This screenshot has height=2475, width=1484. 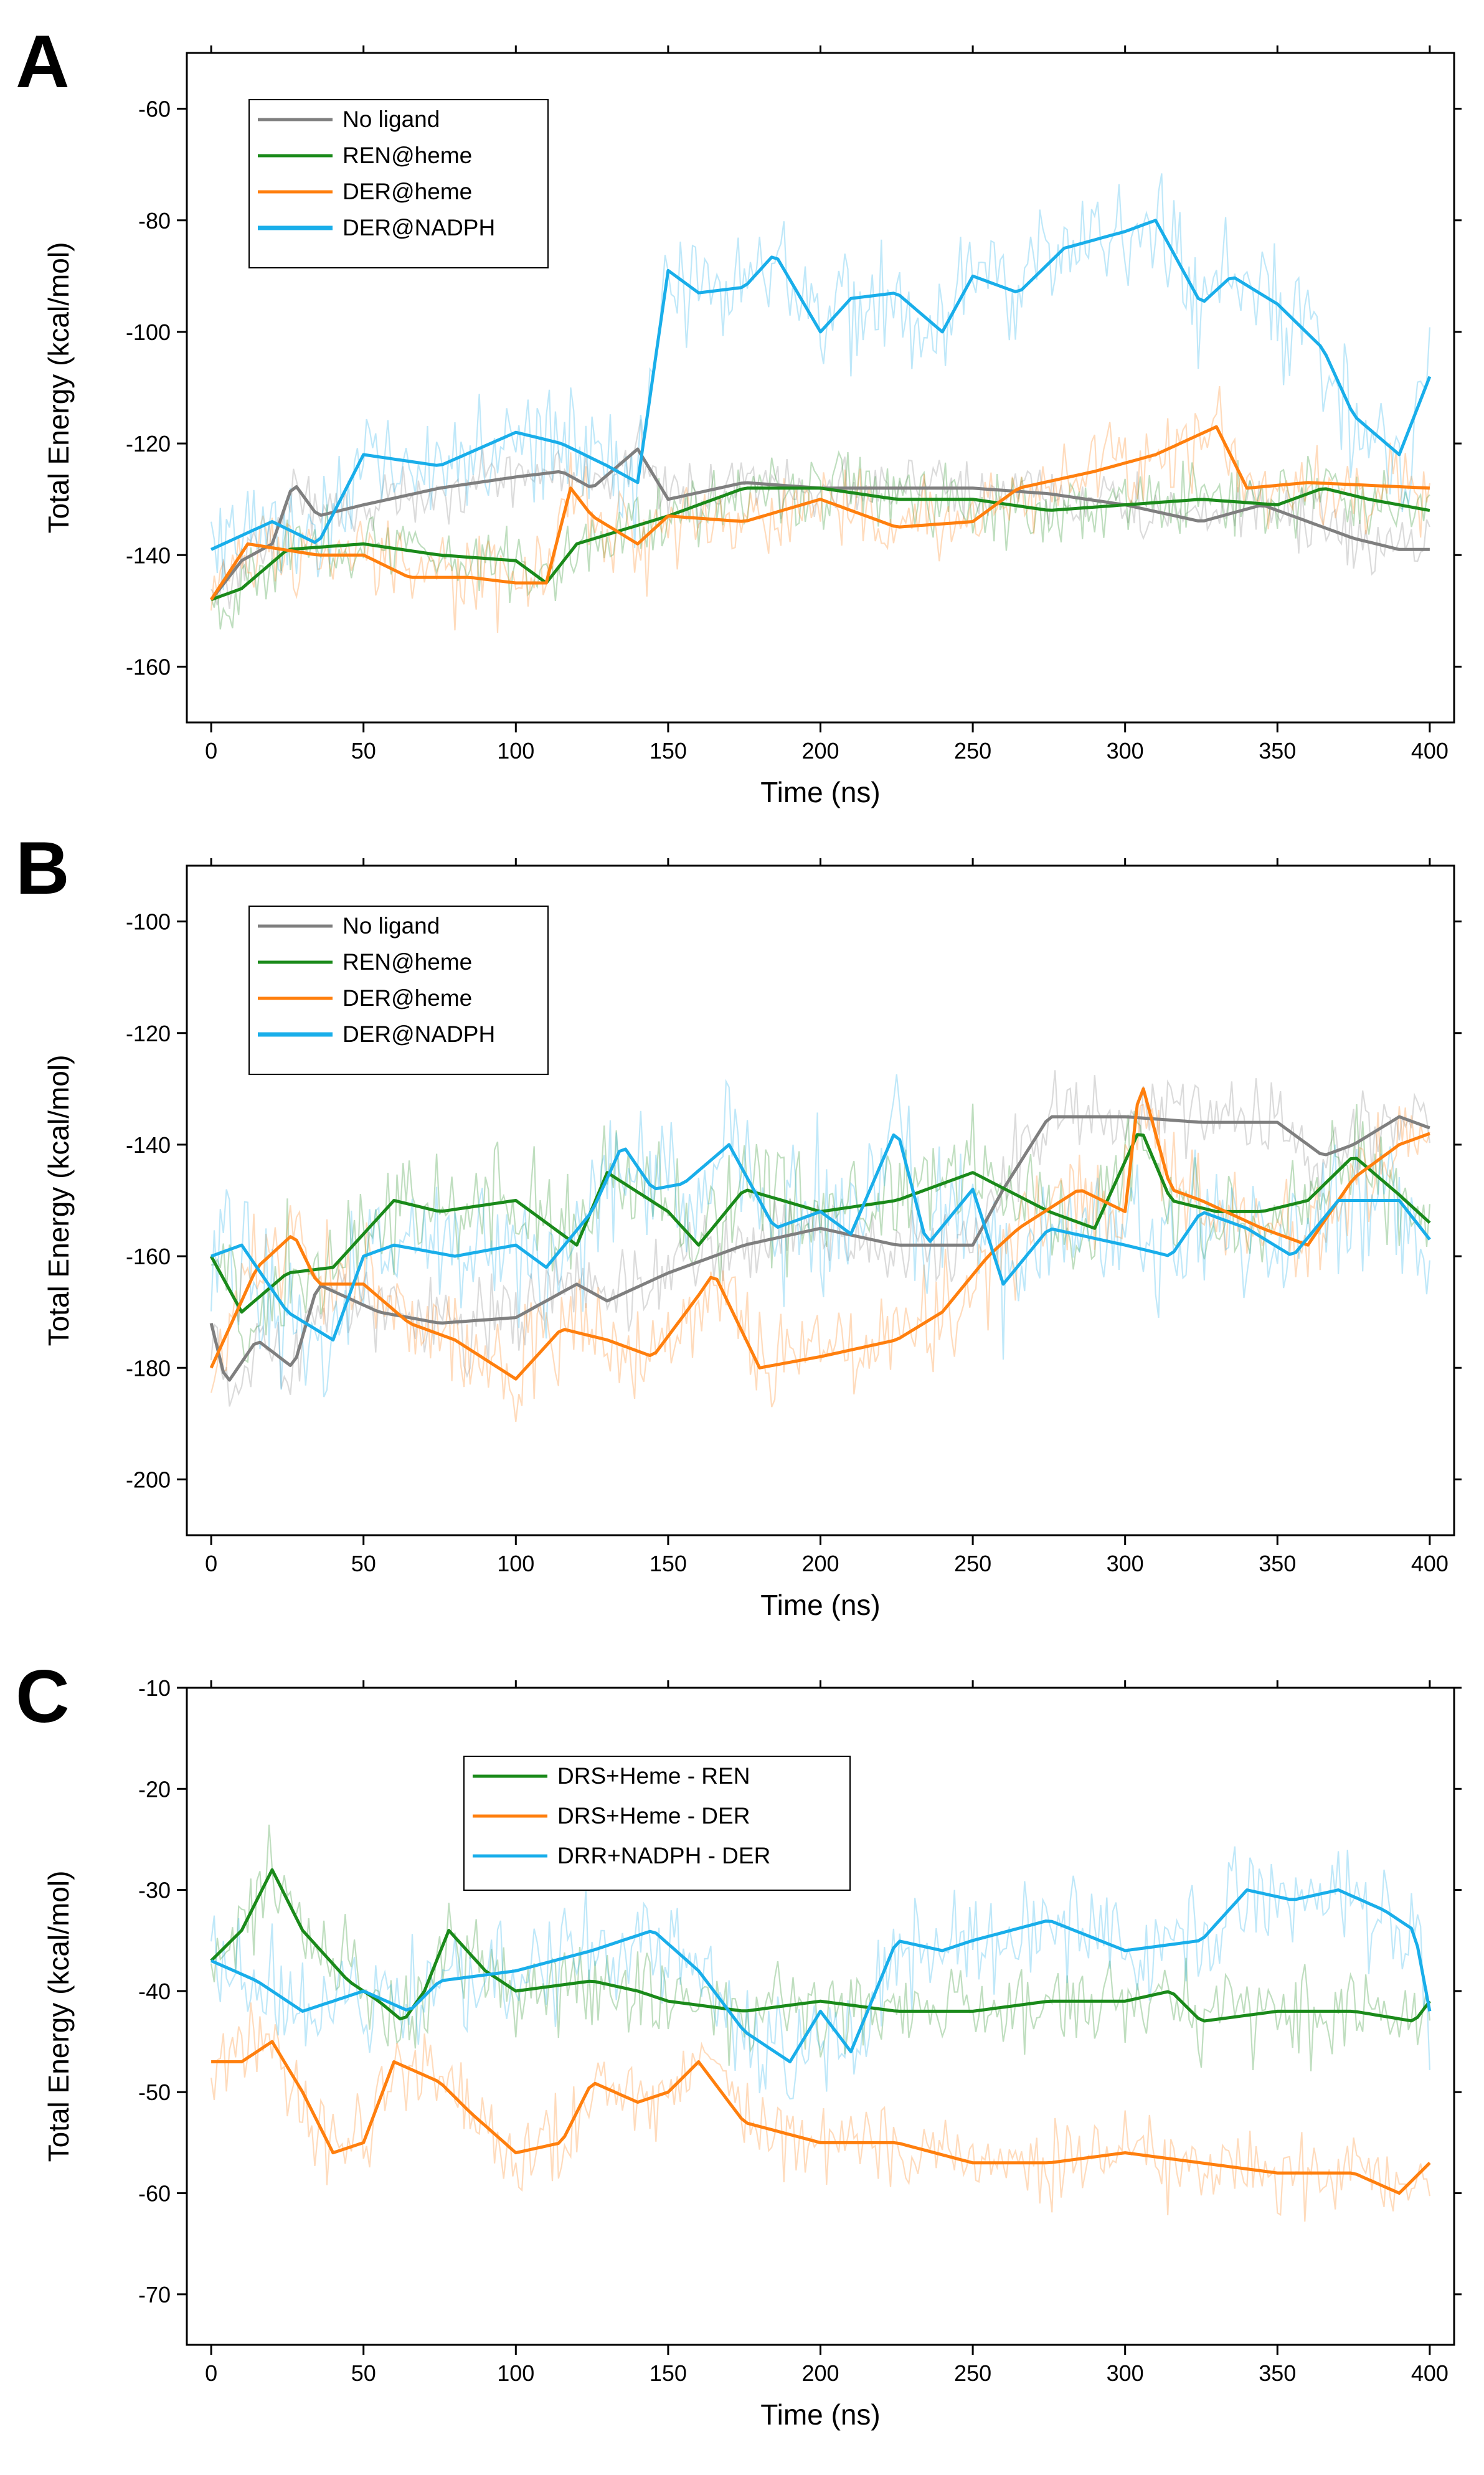 I want to click on legend-entry: DRS+Heme - DER, so click(x=653, y=1816).